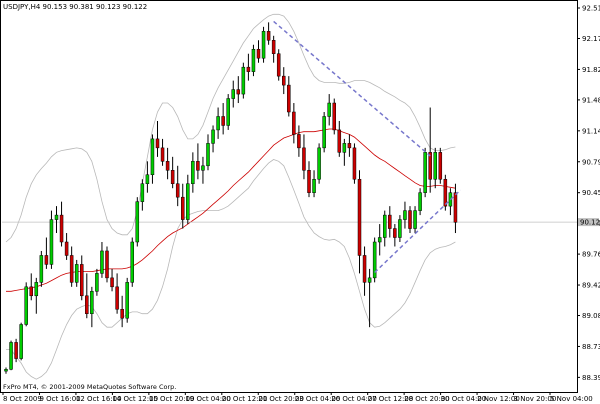 The image size is (600, 404). Describe the element at coordinates (591, 193) in the screenshot. I see `price-tick-label: 90.450` at that location.